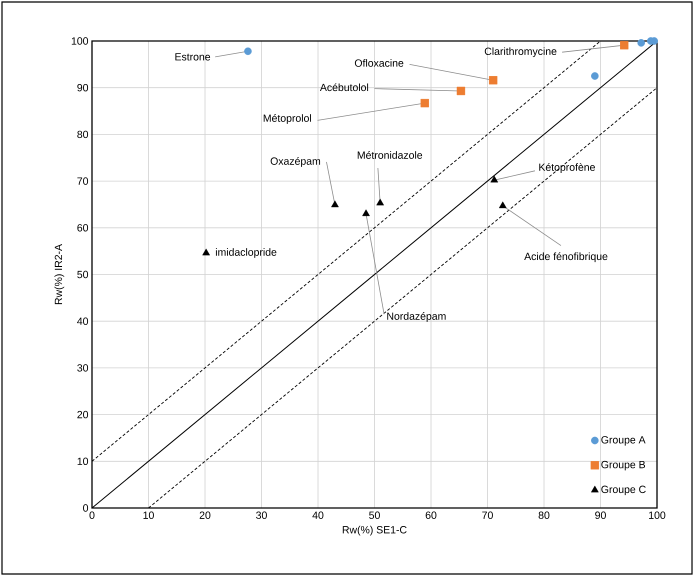 This screenshot has height=576, width=694. What do you see at coordinates (288, 119) in the screenshot?
I see `annotation: Métoprolol` at bounding box center [288, 119].